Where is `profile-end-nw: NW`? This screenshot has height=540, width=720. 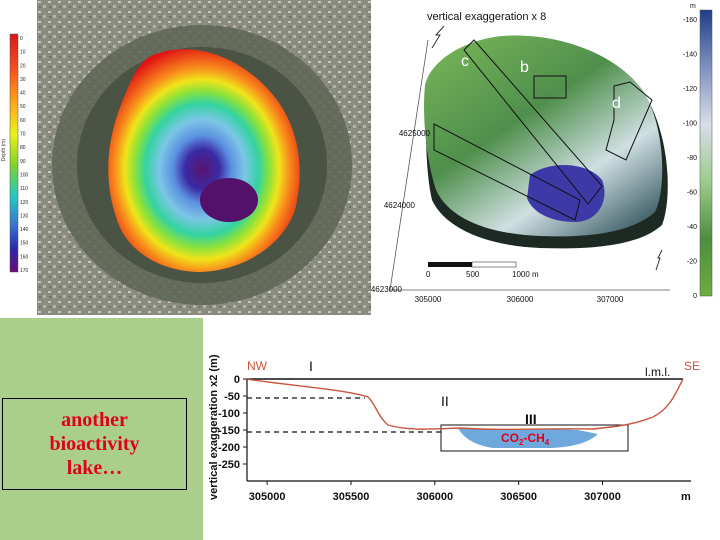
profile-end-nw: NW is located at coordinates (257, 366).